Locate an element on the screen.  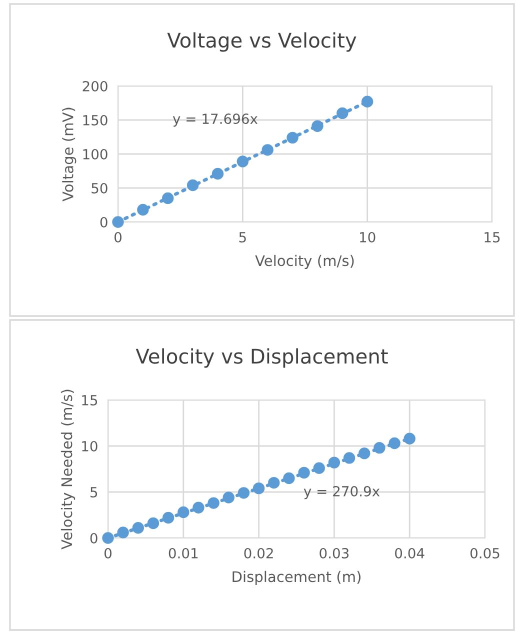
x-tick-label: 0.05 is located at coordinates (485, 553).